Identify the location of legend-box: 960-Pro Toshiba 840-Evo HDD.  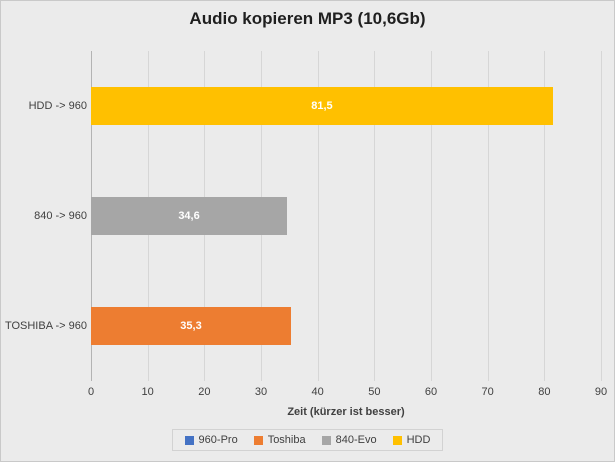
(307, 440).